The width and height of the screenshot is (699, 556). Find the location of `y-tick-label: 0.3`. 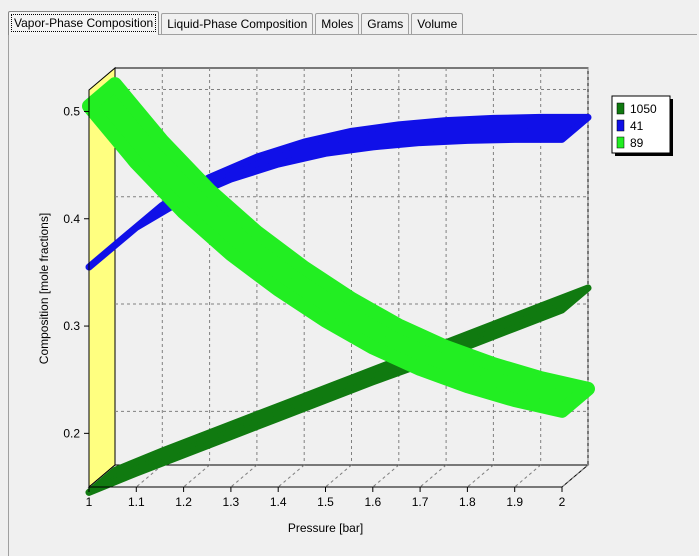

y-tick-label: 0.3 is located at coordinates (71, 326).